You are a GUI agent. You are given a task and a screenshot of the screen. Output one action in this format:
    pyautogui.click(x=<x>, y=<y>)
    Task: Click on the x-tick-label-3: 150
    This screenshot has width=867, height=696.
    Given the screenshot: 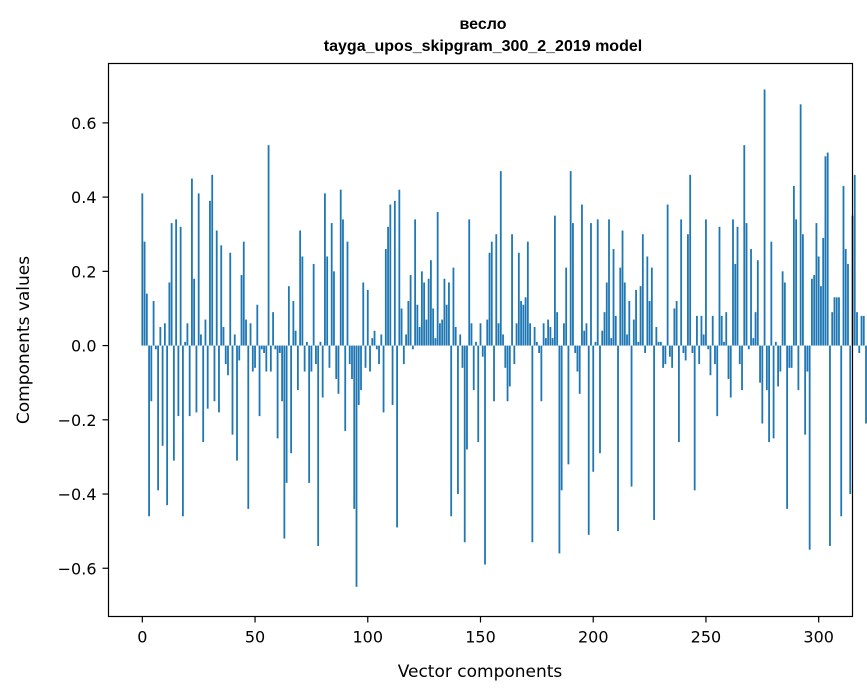 What is the action you would take?
    pyautogui.click(x=480, y=637)
    